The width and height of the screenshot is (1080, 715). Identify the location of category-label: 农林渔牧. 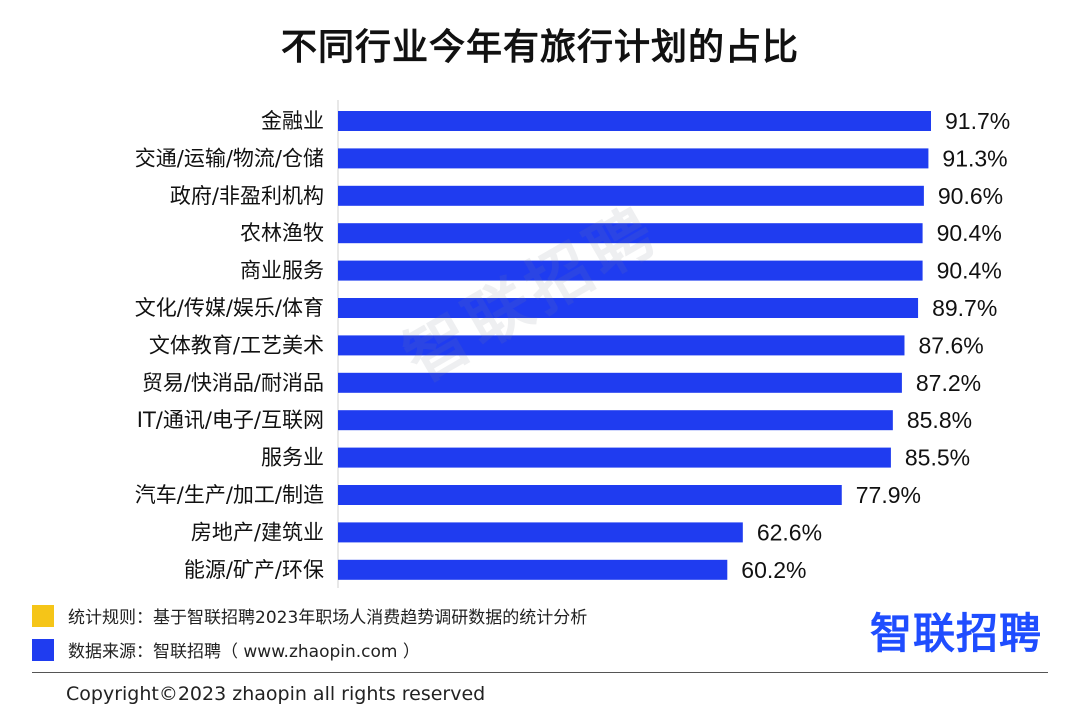
(282, 233).